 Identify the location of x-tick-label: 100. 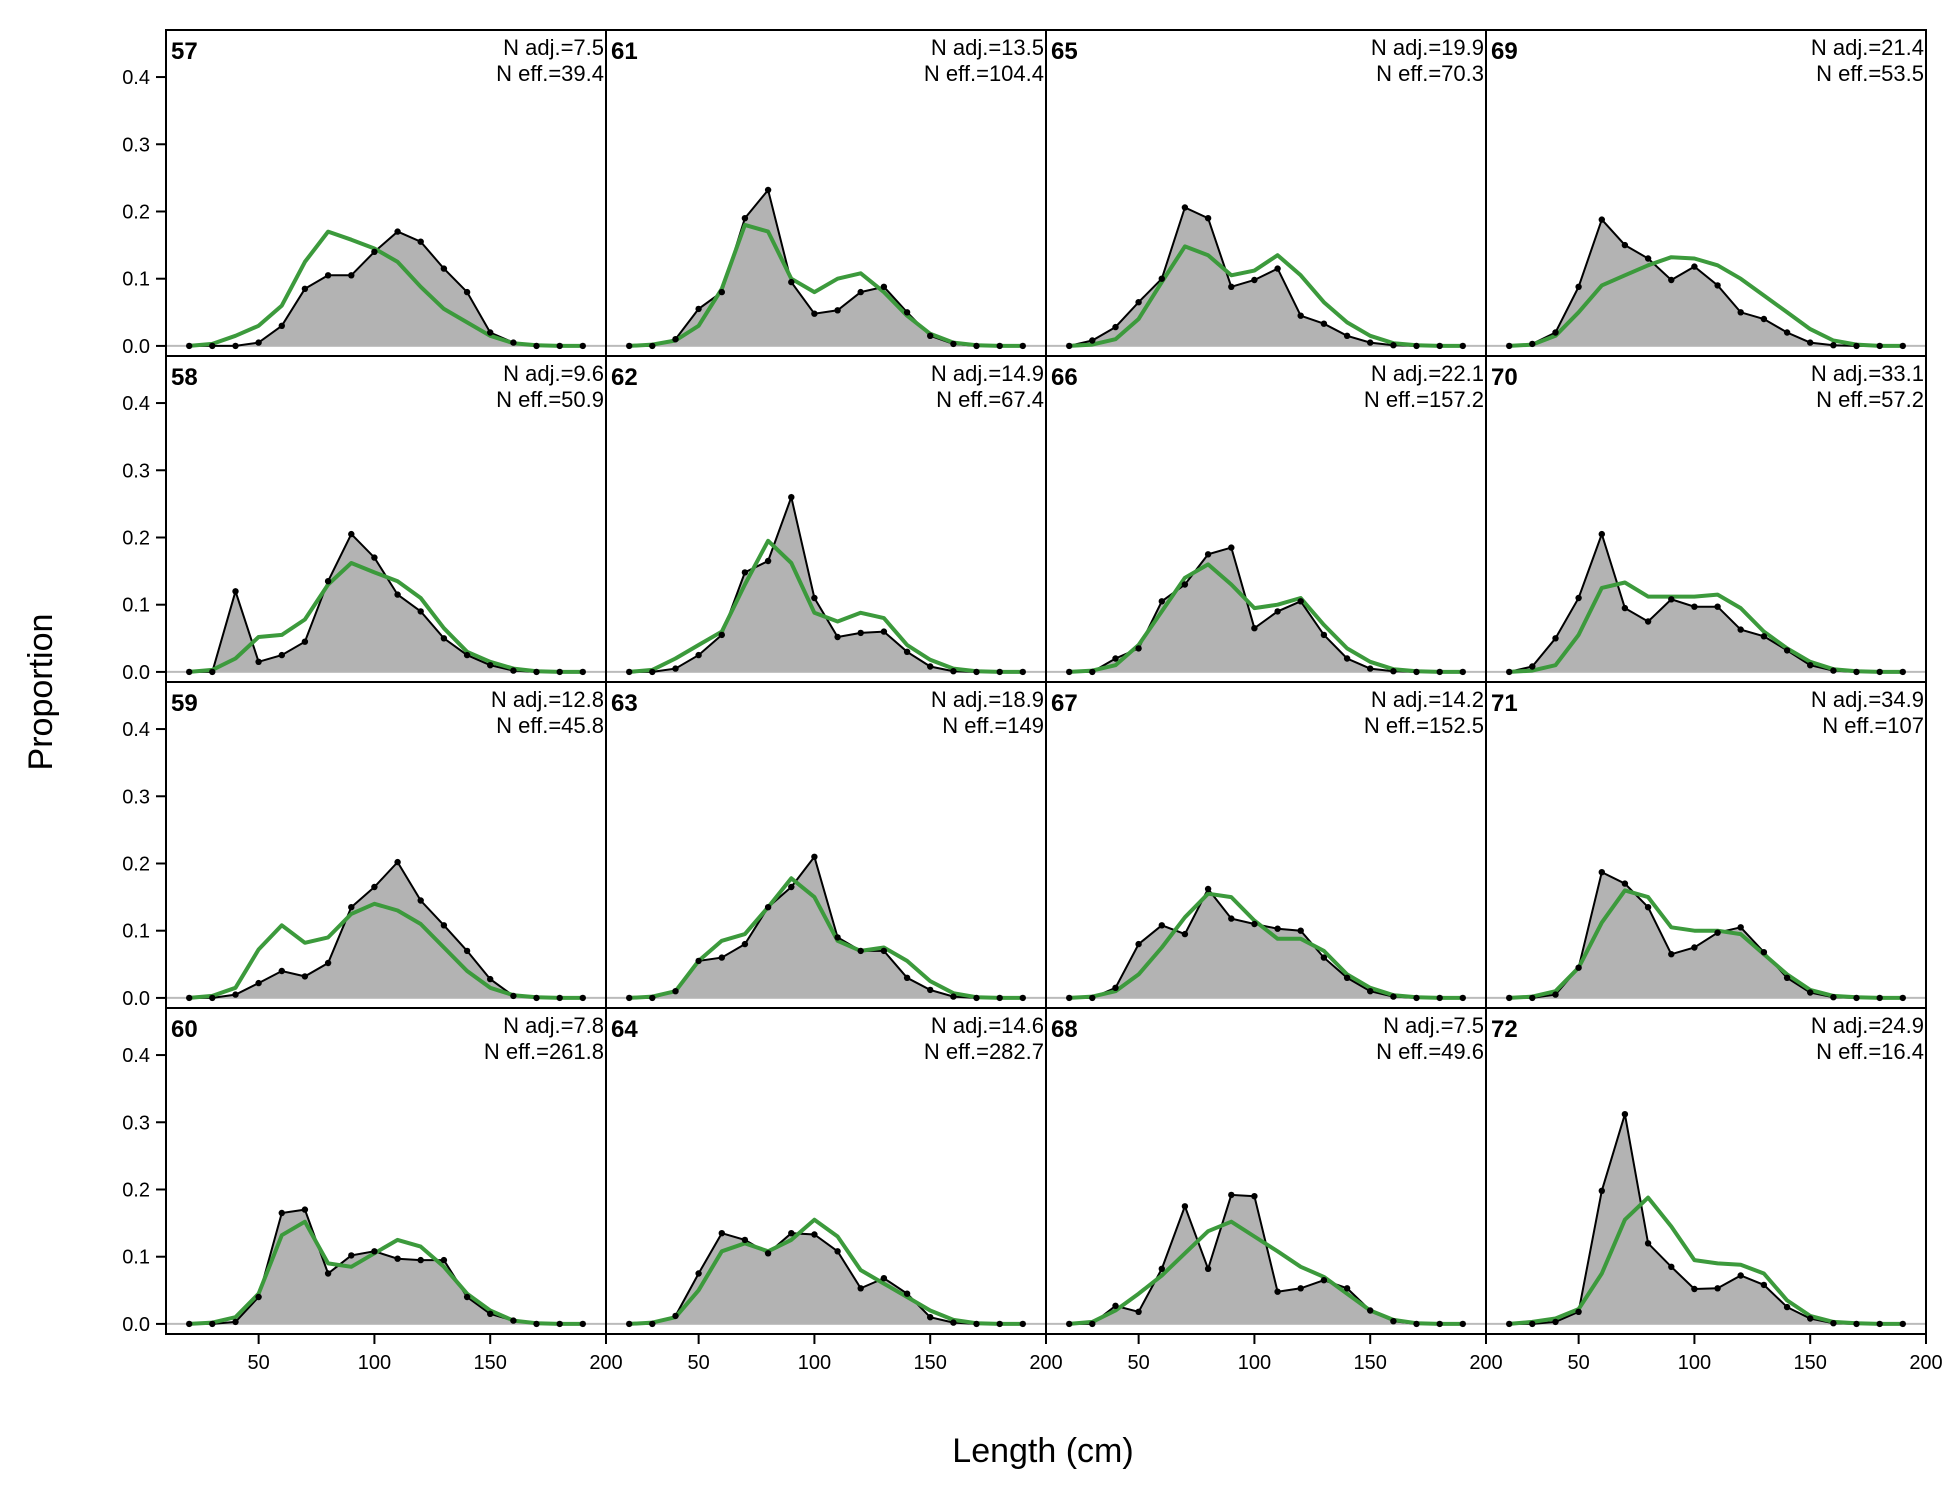
(1694, 1363).